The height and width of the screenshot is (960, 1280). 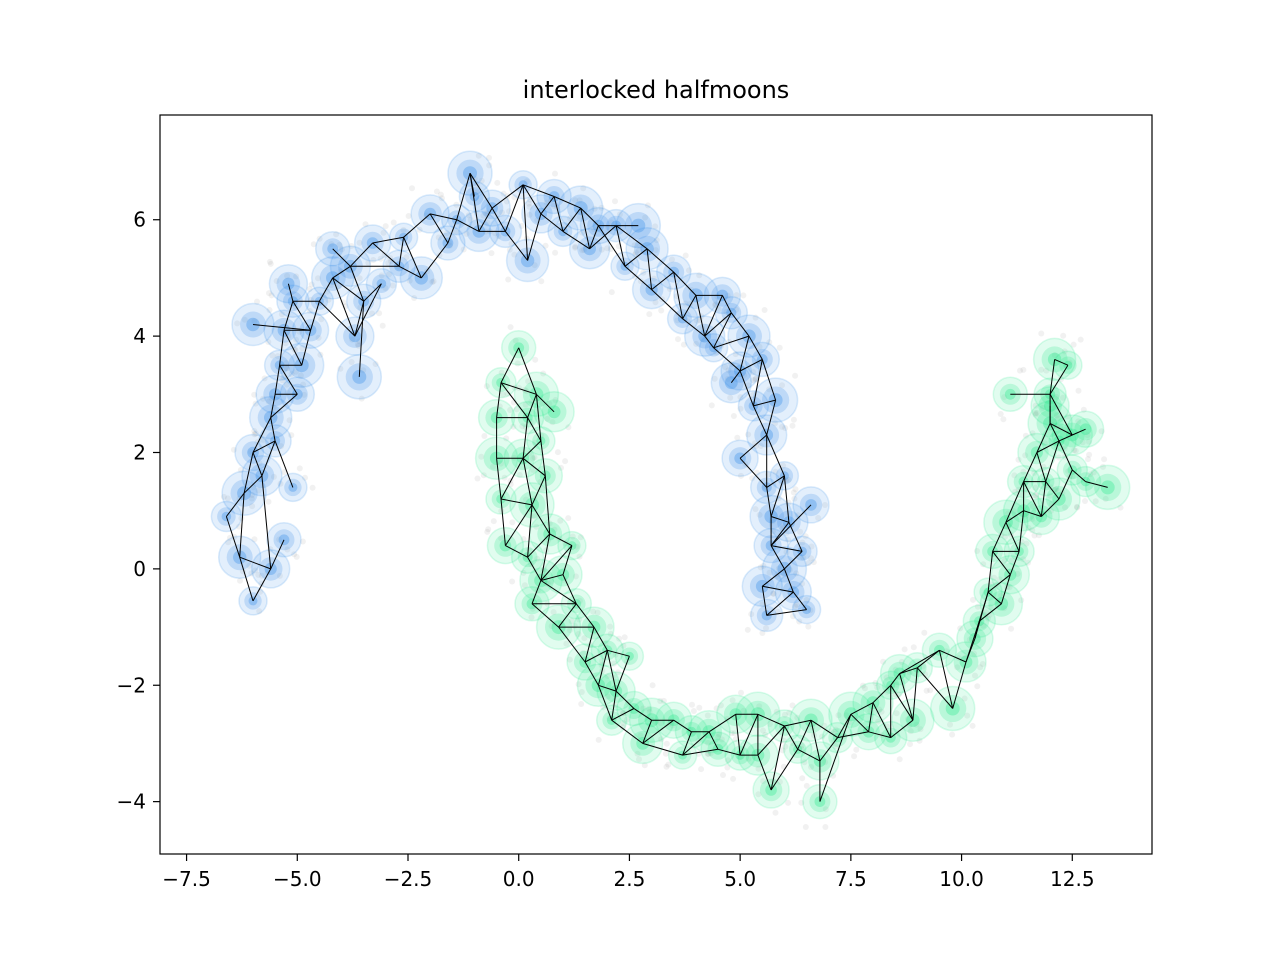 What do you see at coordinates (740, 879) in the screenshot?
I see `x-tick-label: 5.0` at bounding box center [740, 879].